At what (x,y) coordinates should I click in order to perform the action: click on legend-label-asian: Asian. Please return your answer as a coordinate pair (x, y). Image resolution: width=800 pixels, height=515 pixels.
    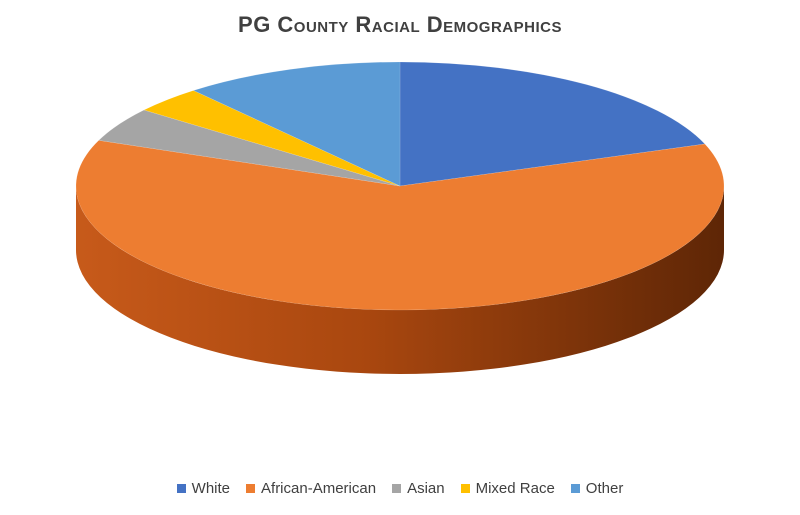
    Looking at the image, I should click on (426, 488).